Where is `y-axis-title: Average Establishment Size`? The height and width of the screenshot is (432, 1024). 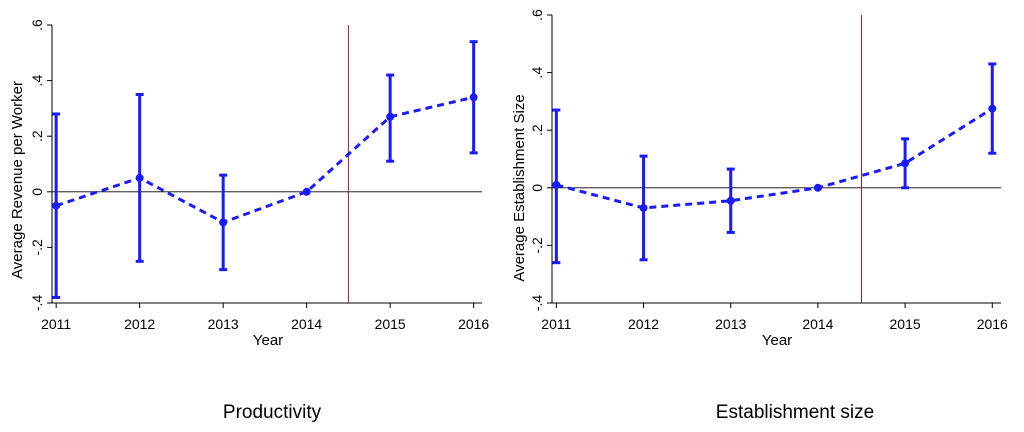
y-axis-title: Average Establishment Size is located at coordinates (519, 187).